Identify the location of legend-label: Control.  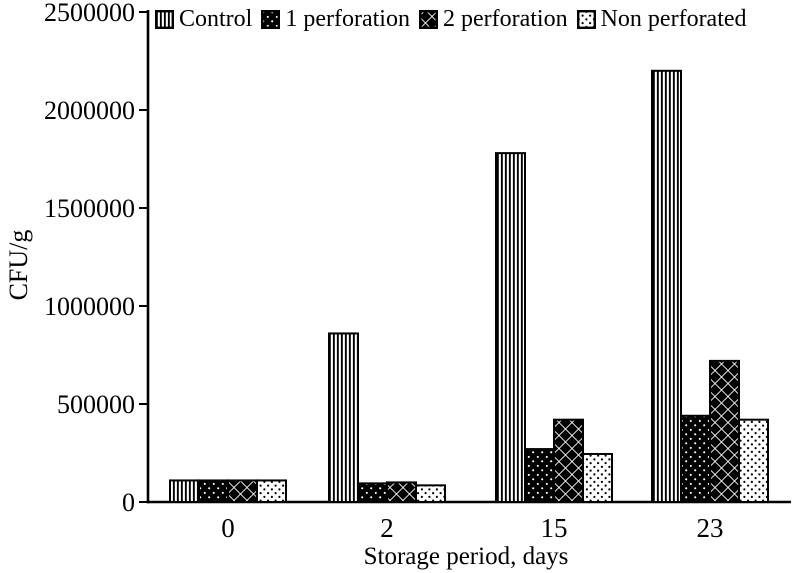
(216, 19).